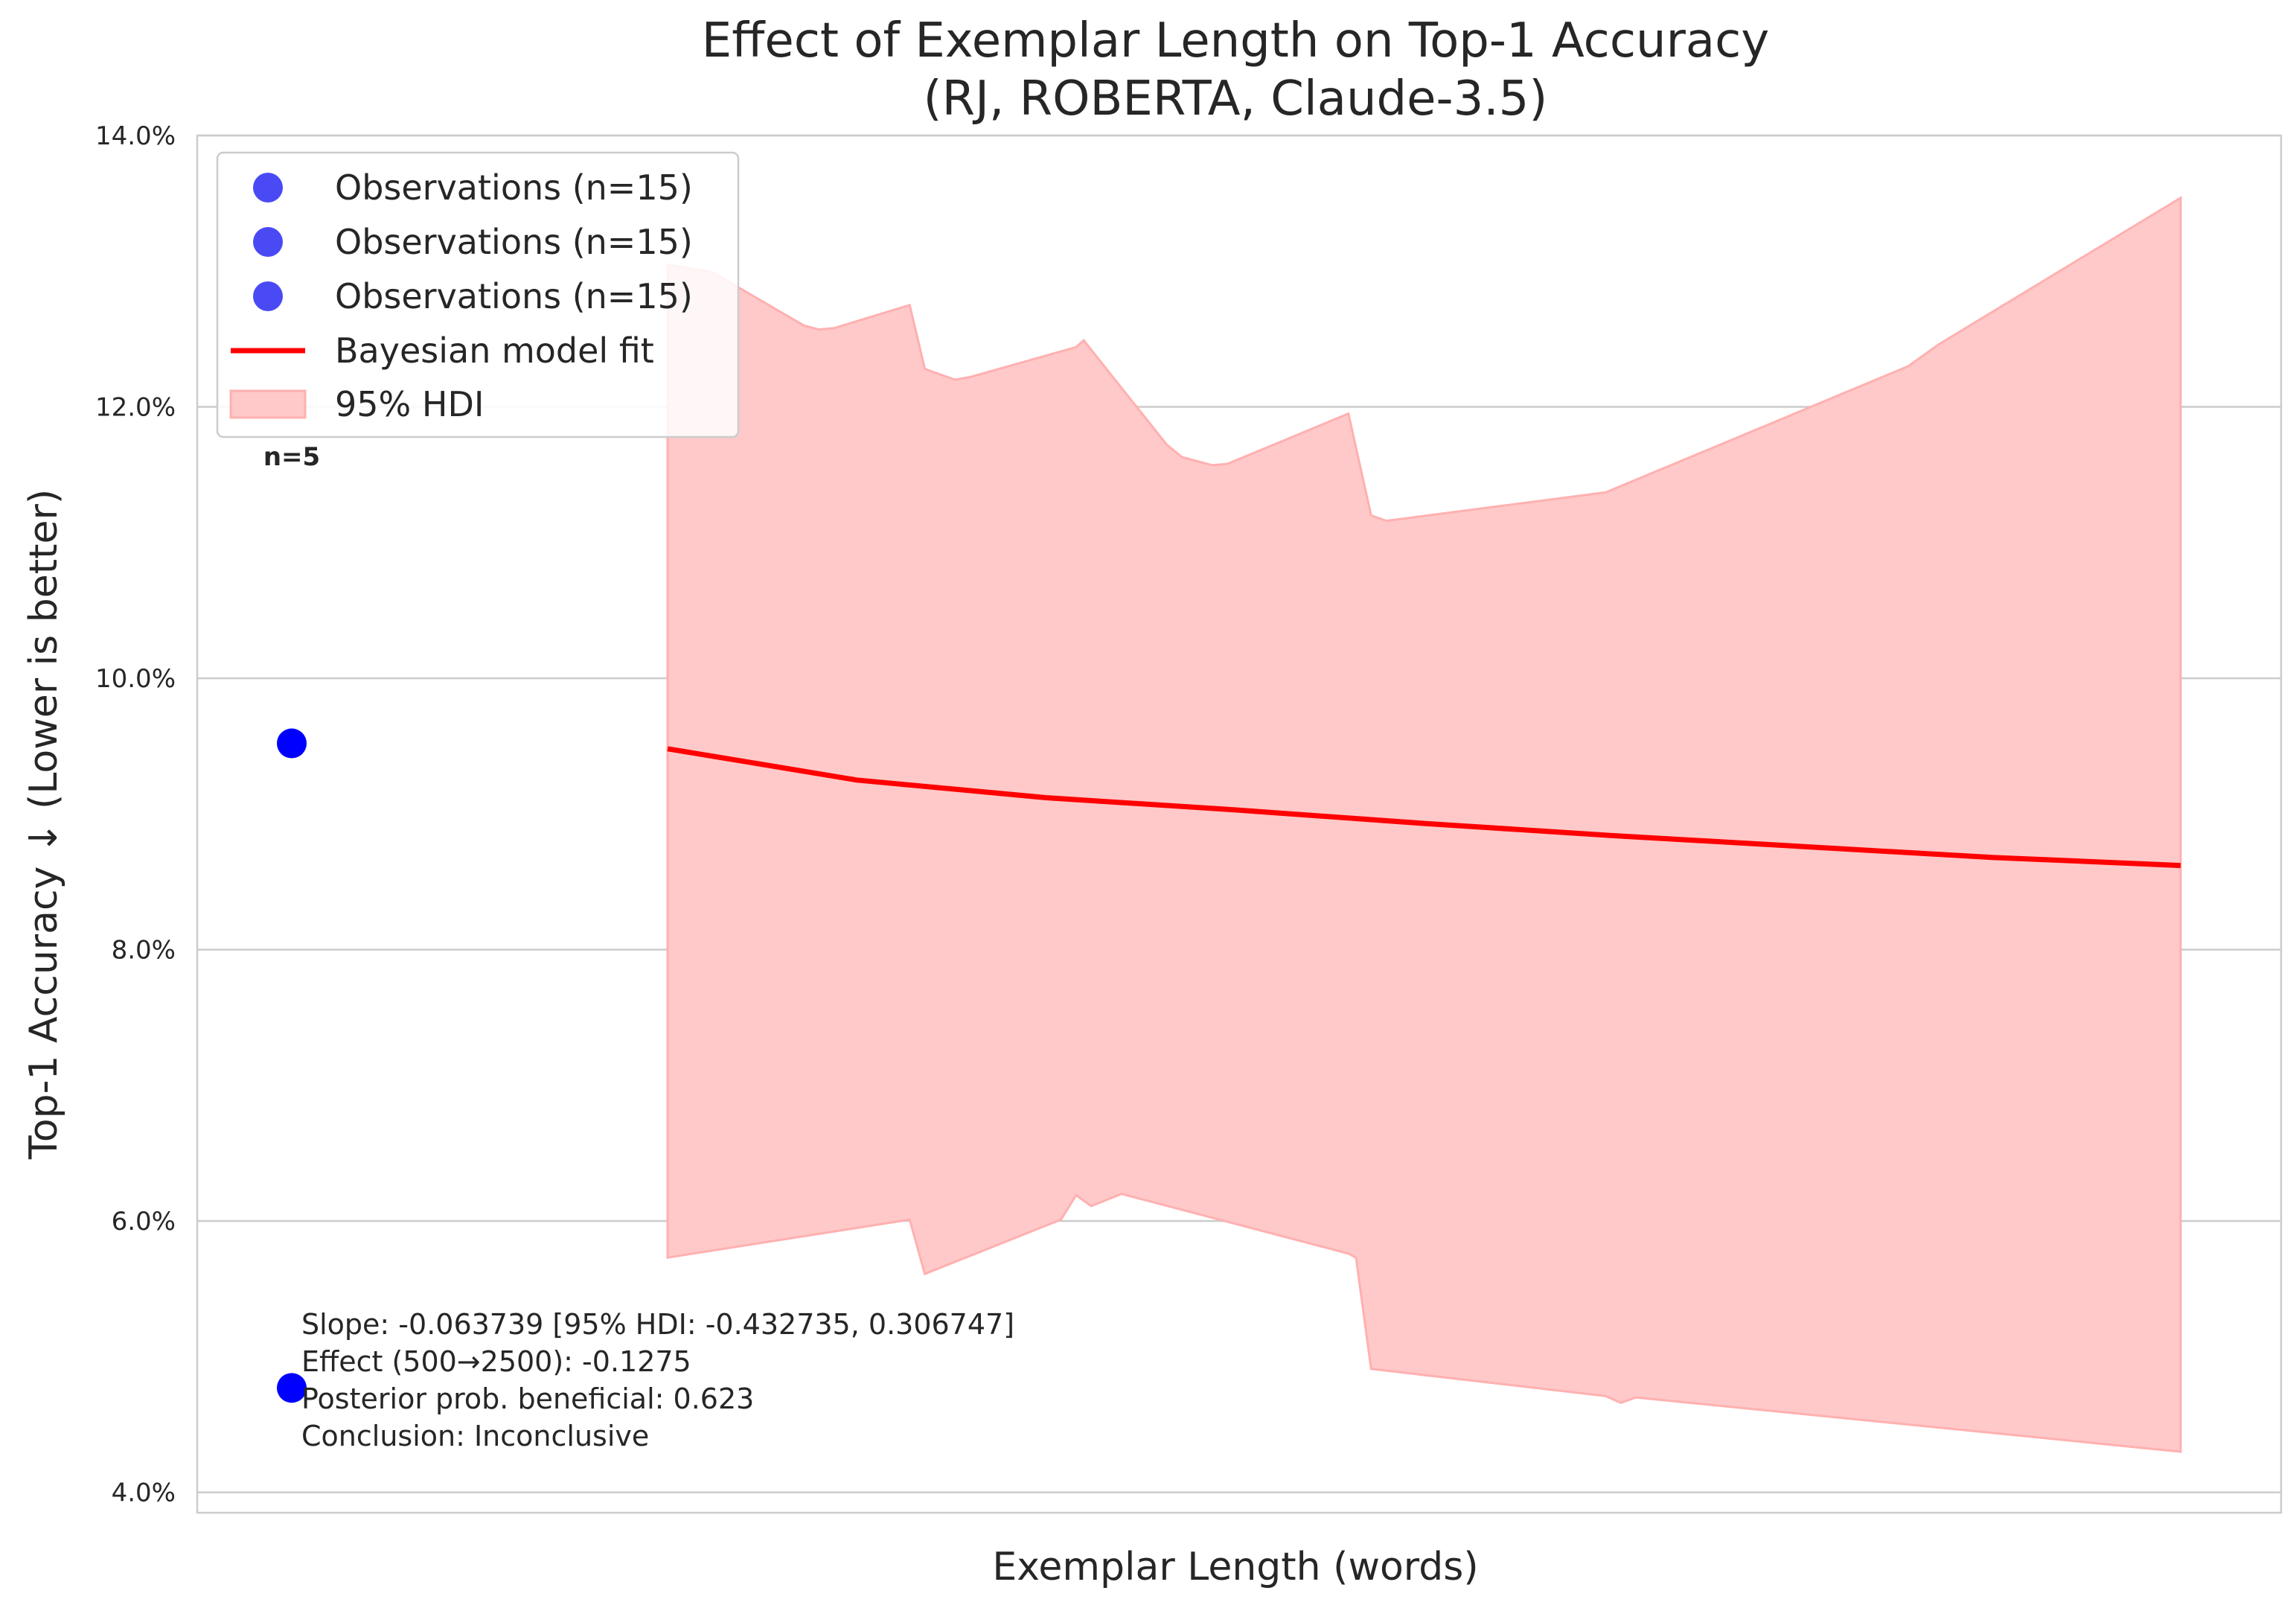  I want to click on legend-label: 95% HDI, so click(409, 404).